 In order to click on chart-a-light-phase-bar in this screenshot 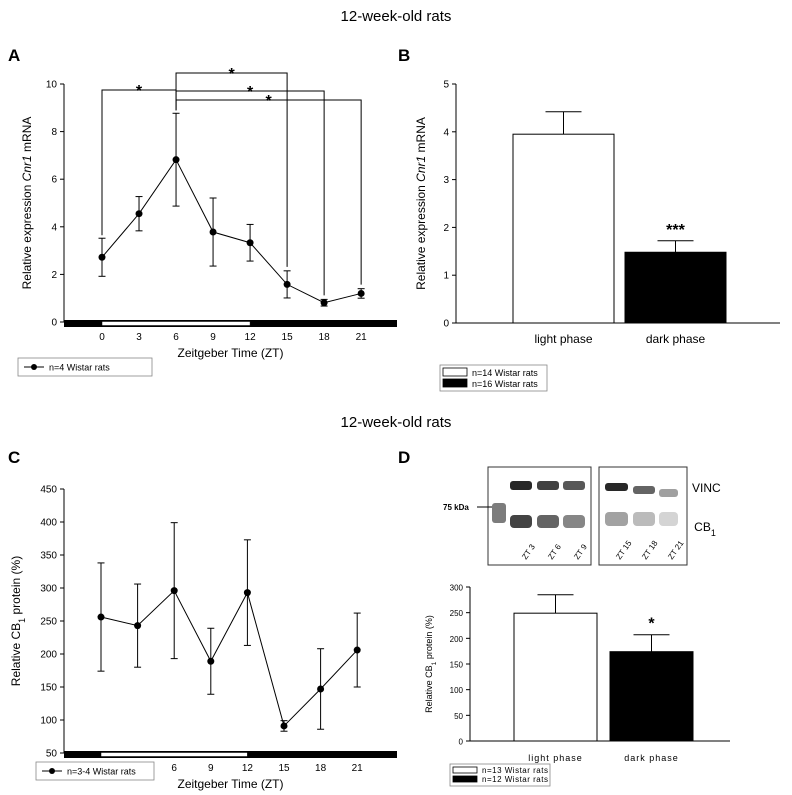, I will do `click(176, 323)`.